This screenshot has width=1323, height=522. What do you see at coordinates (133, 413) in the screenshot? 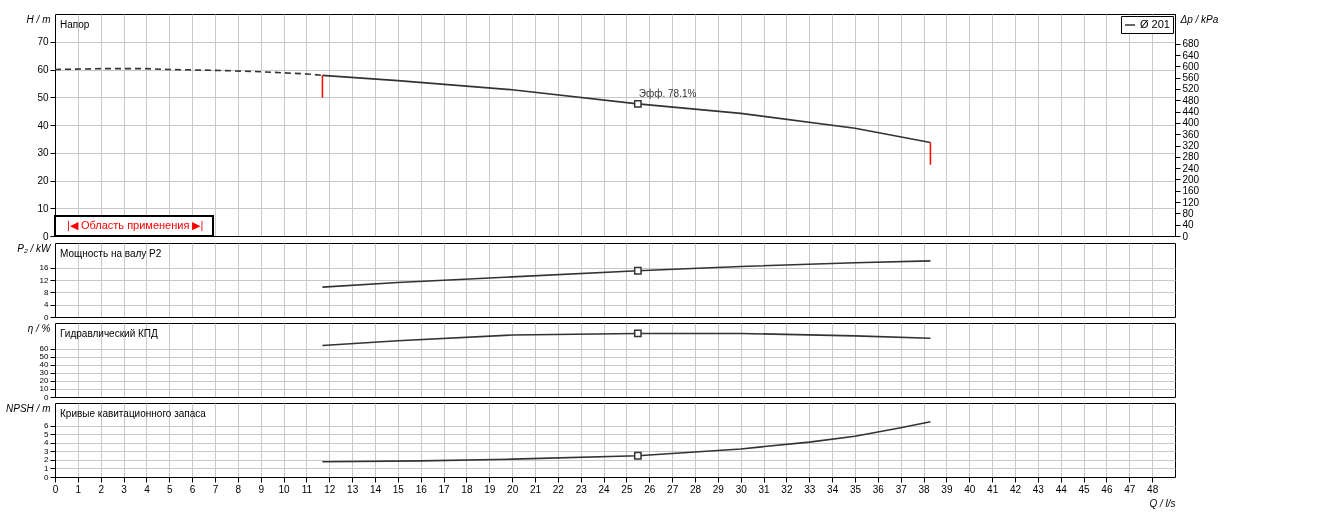
I see `text: Кривые кавитационного запаса` at bounding box center [133, 413].